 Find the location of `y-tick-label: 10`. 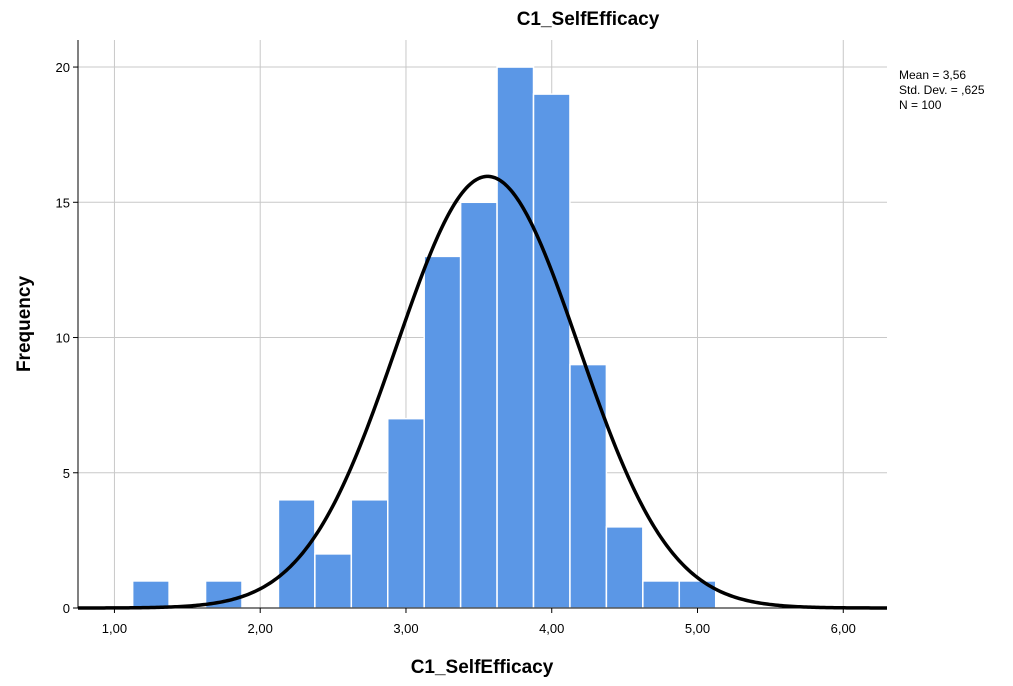

y-tick-label: 10 is located at coordinates (63, 338).